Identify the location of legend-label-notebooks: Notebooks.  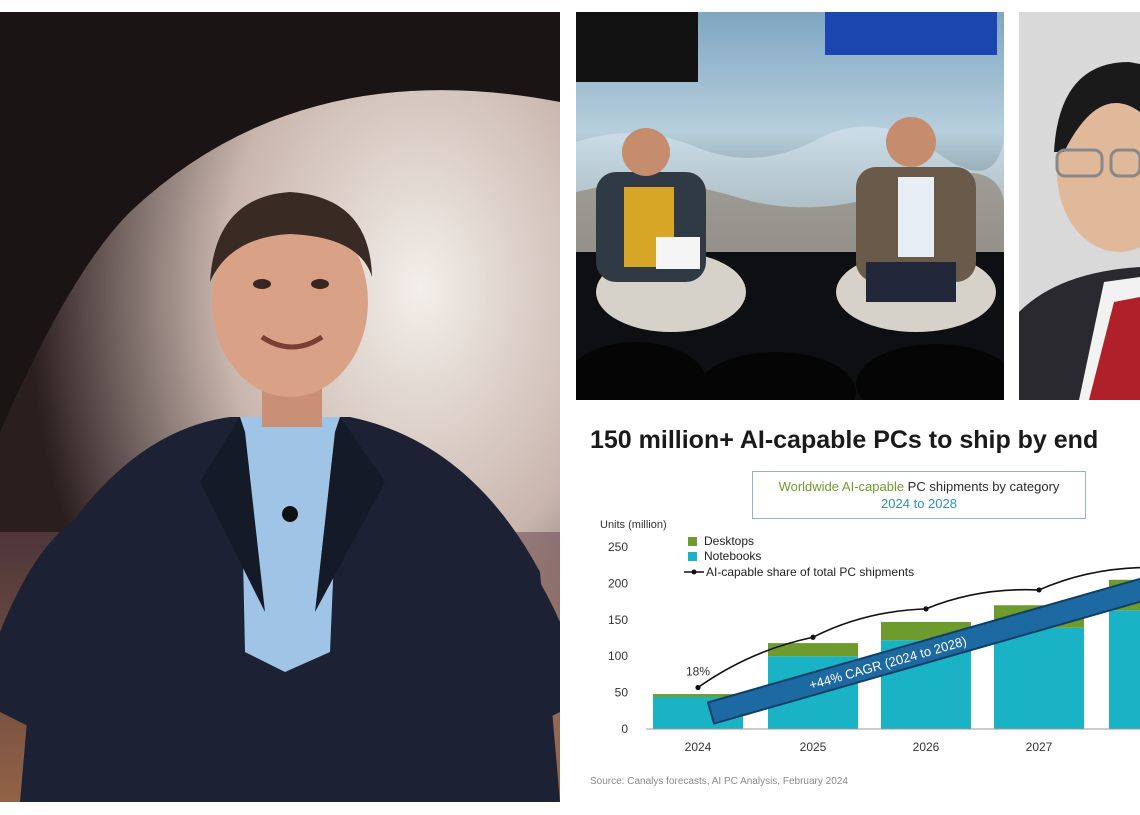
(732, 556).